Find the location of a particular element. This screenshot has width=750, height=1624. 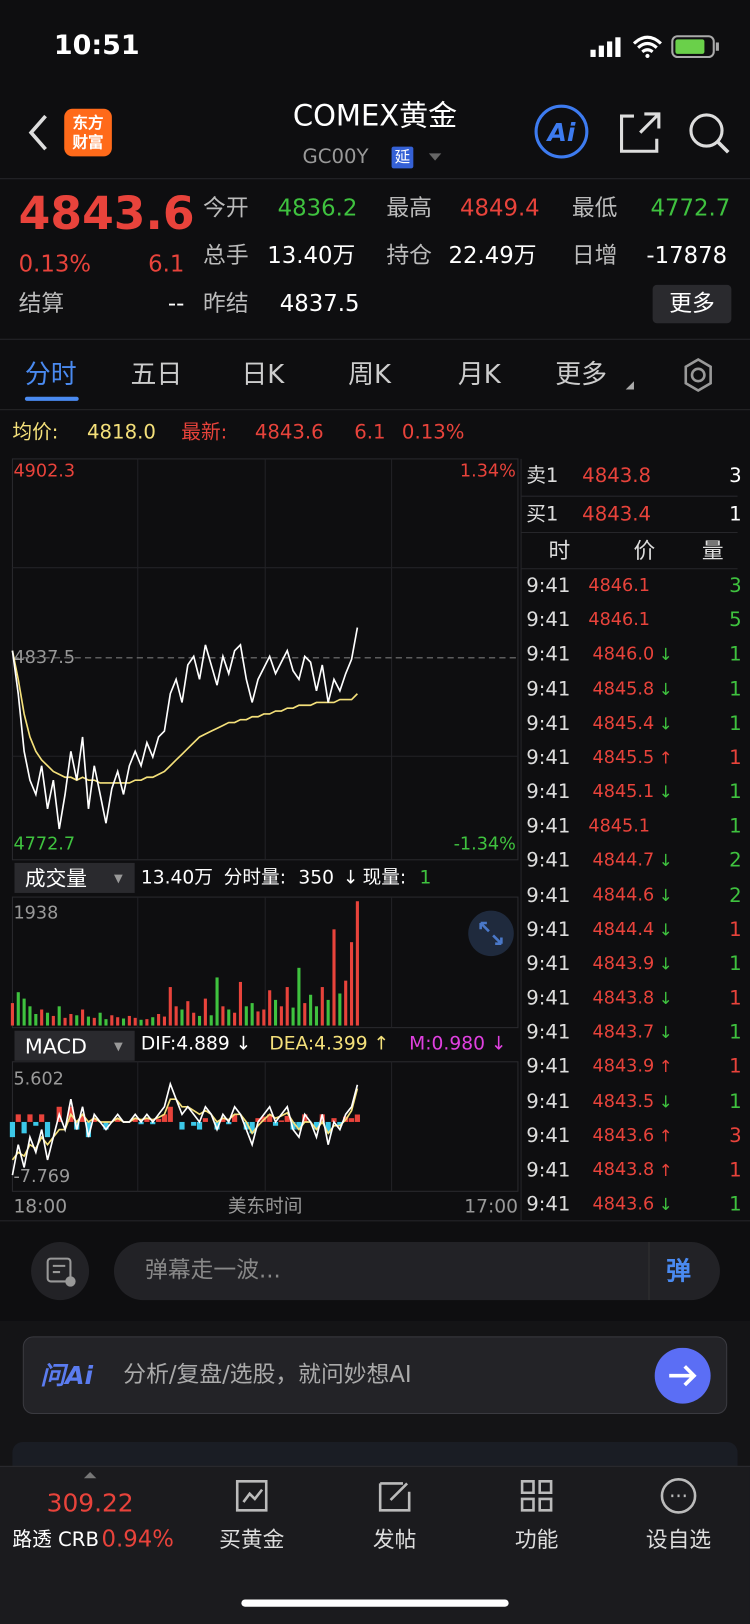

dropdown-arrow is located at coordinates (435, 157).